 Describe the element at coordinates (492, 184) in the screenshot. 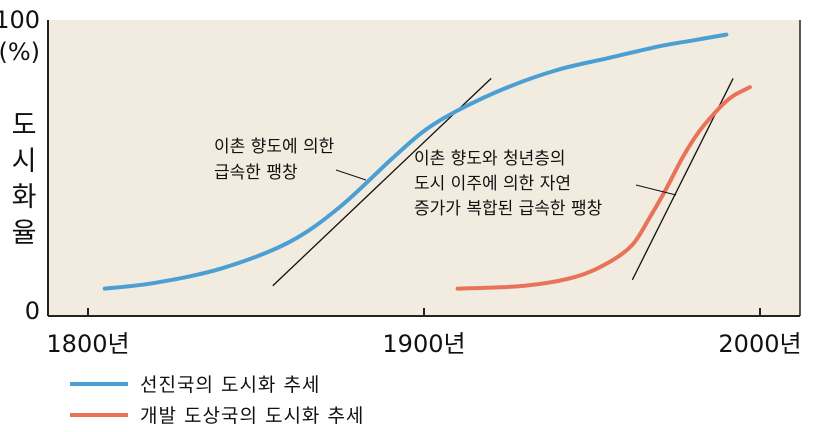

I see `annotation-developing-line: 도시 이주에 의한 자연` at that location.